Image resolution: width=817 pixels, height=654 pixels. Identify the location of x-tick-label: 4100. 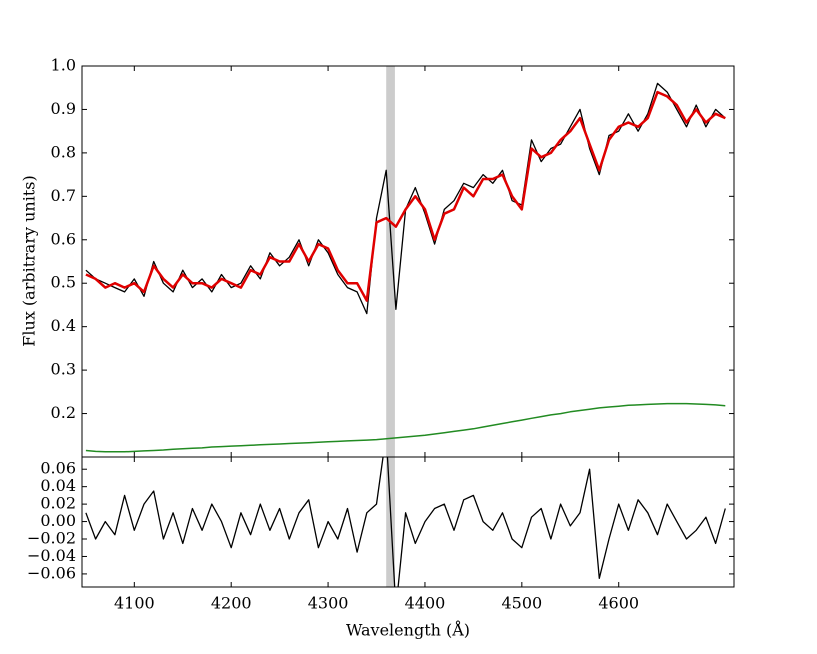
(134, 603).